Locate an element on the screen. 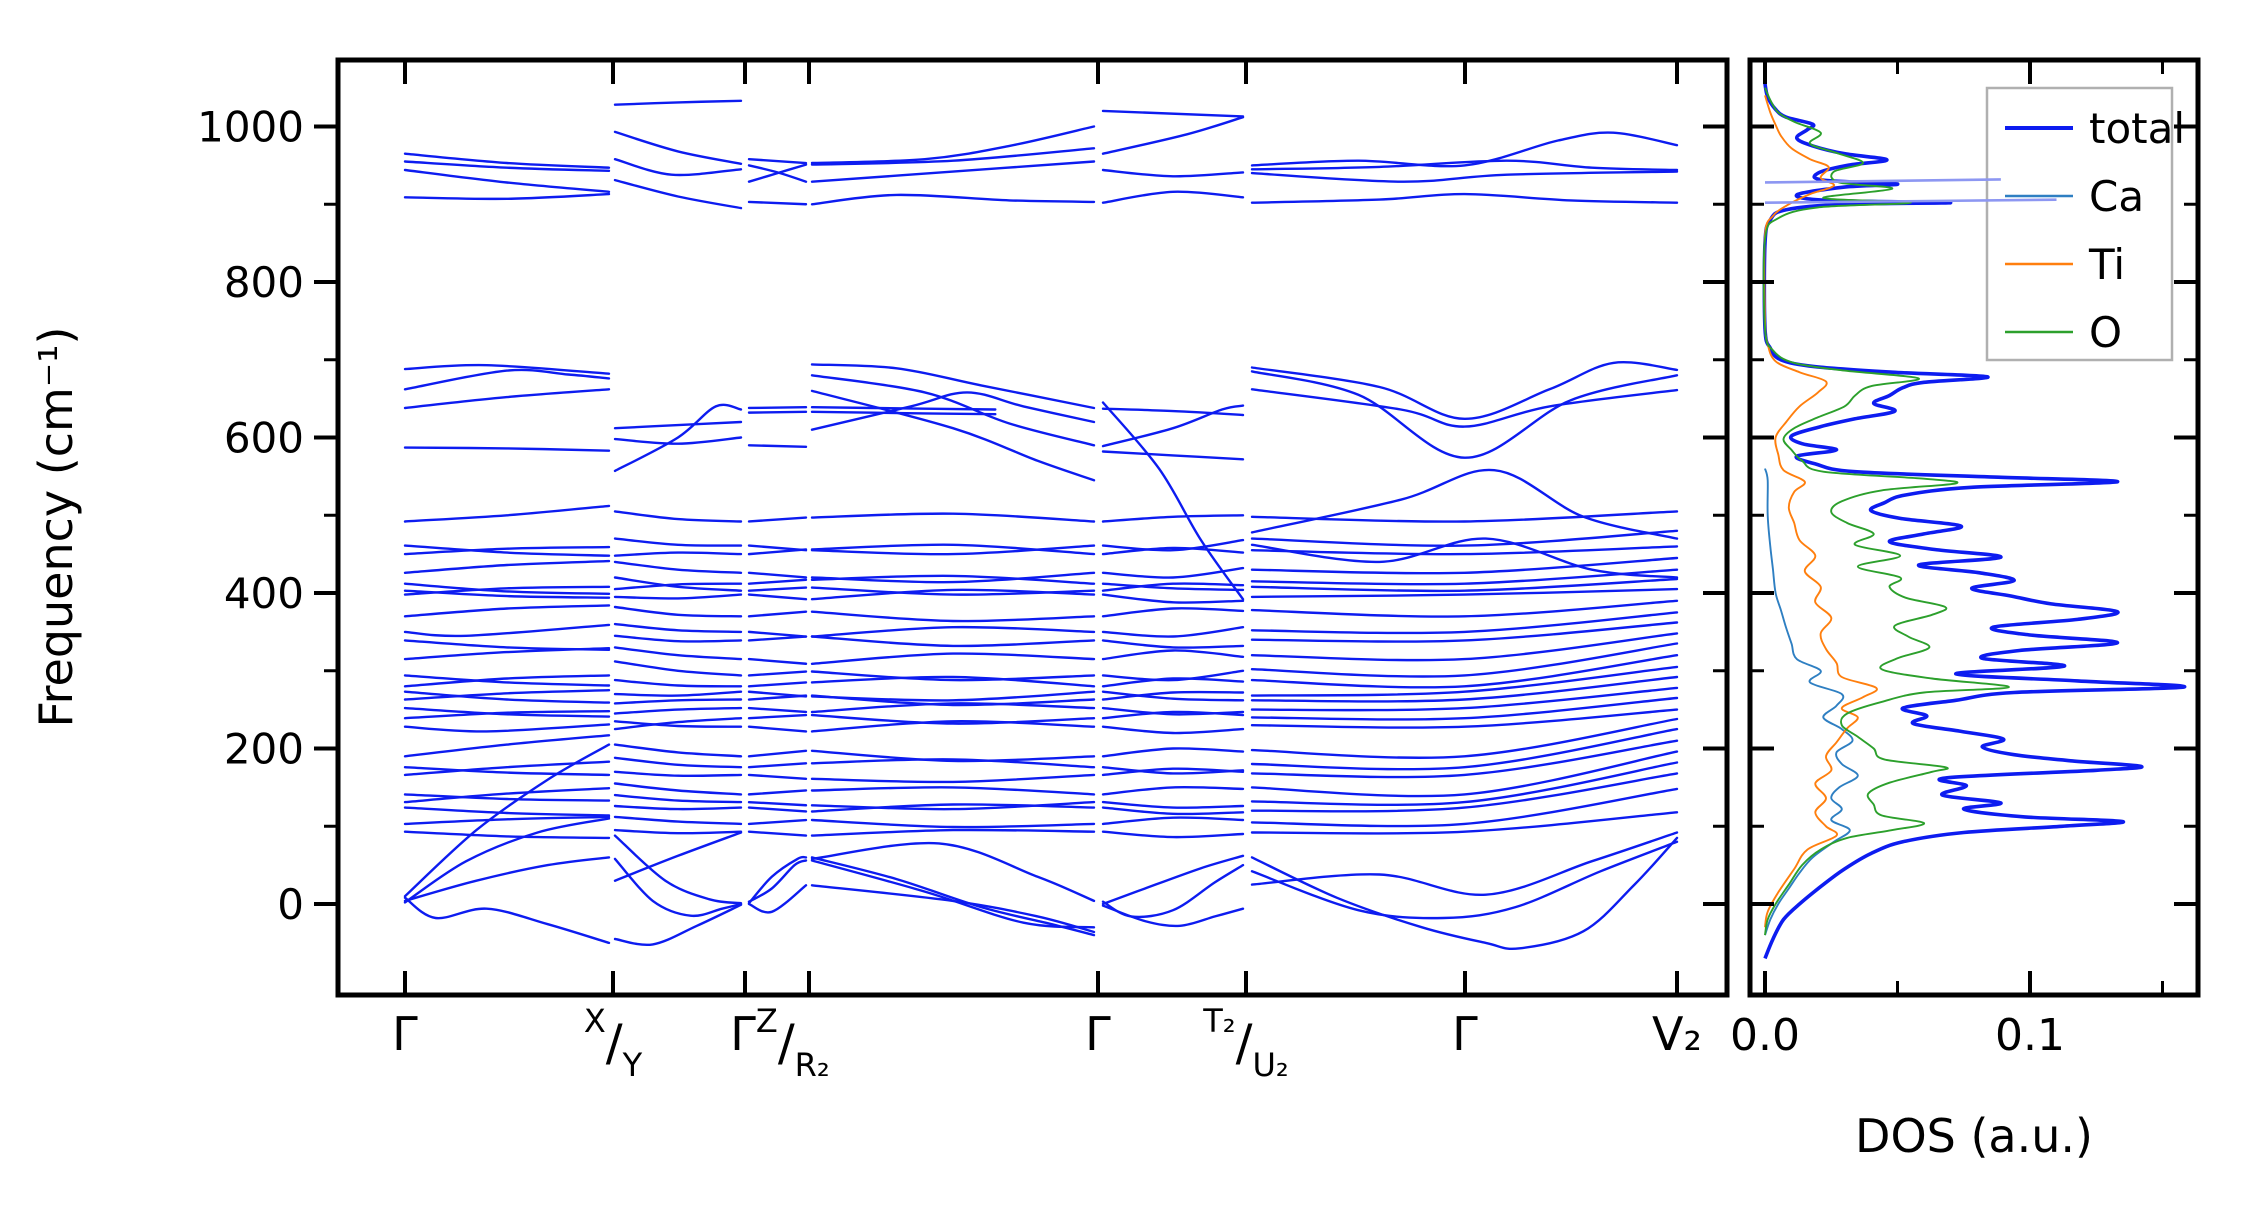 The height and width of the screenshot is (1220, 2259). y-tick-label: 200 is located at coordinates (264, 749).